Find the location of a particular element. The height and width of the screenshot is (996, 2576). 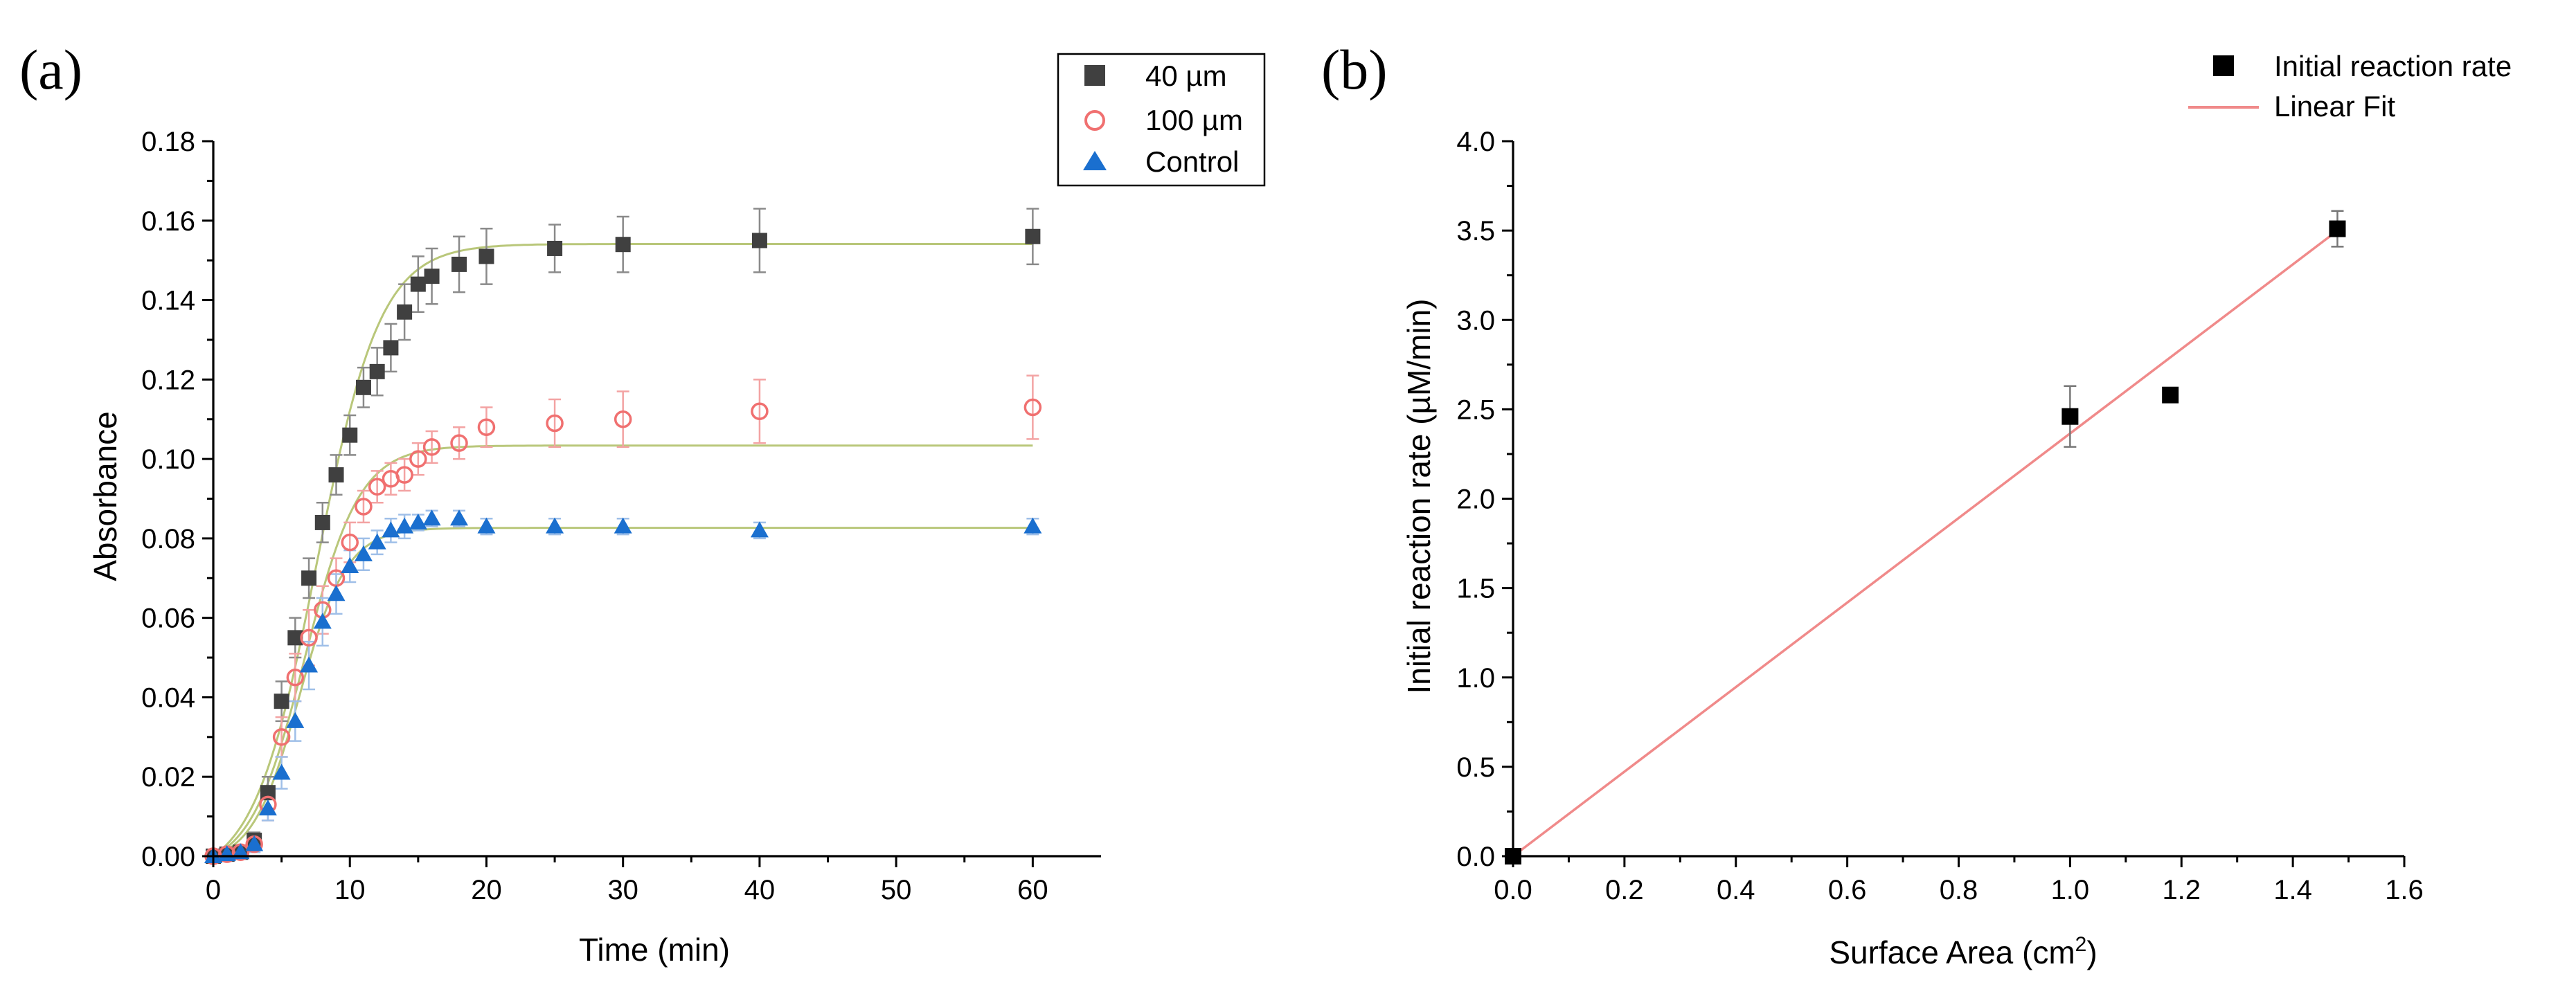

y-axis-title: Absorbance is located at coordinates (105, 496).